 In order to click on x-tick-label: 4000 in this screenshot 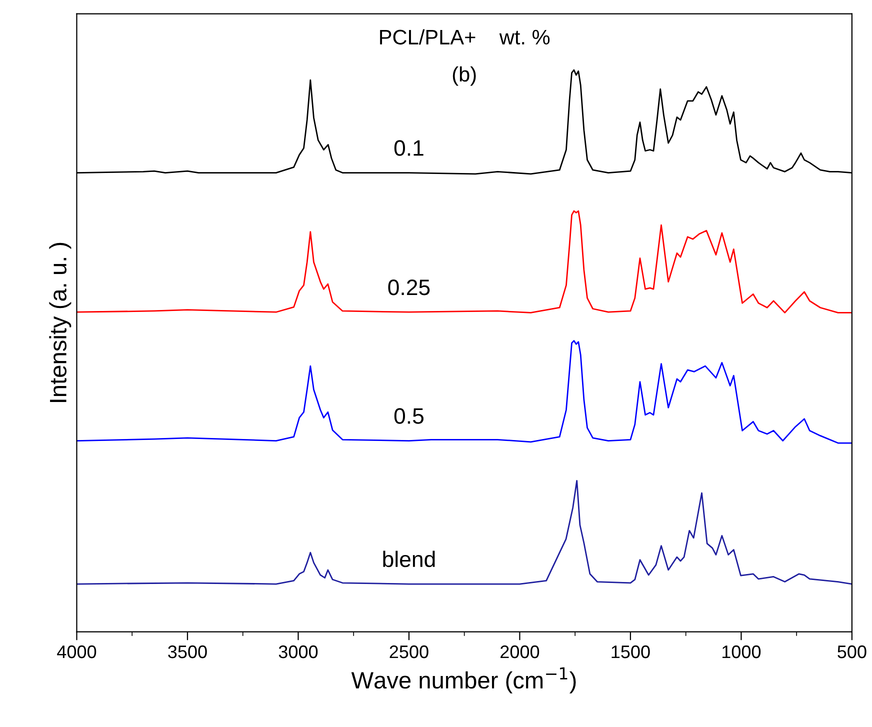, I will do `click(76, 651)`.